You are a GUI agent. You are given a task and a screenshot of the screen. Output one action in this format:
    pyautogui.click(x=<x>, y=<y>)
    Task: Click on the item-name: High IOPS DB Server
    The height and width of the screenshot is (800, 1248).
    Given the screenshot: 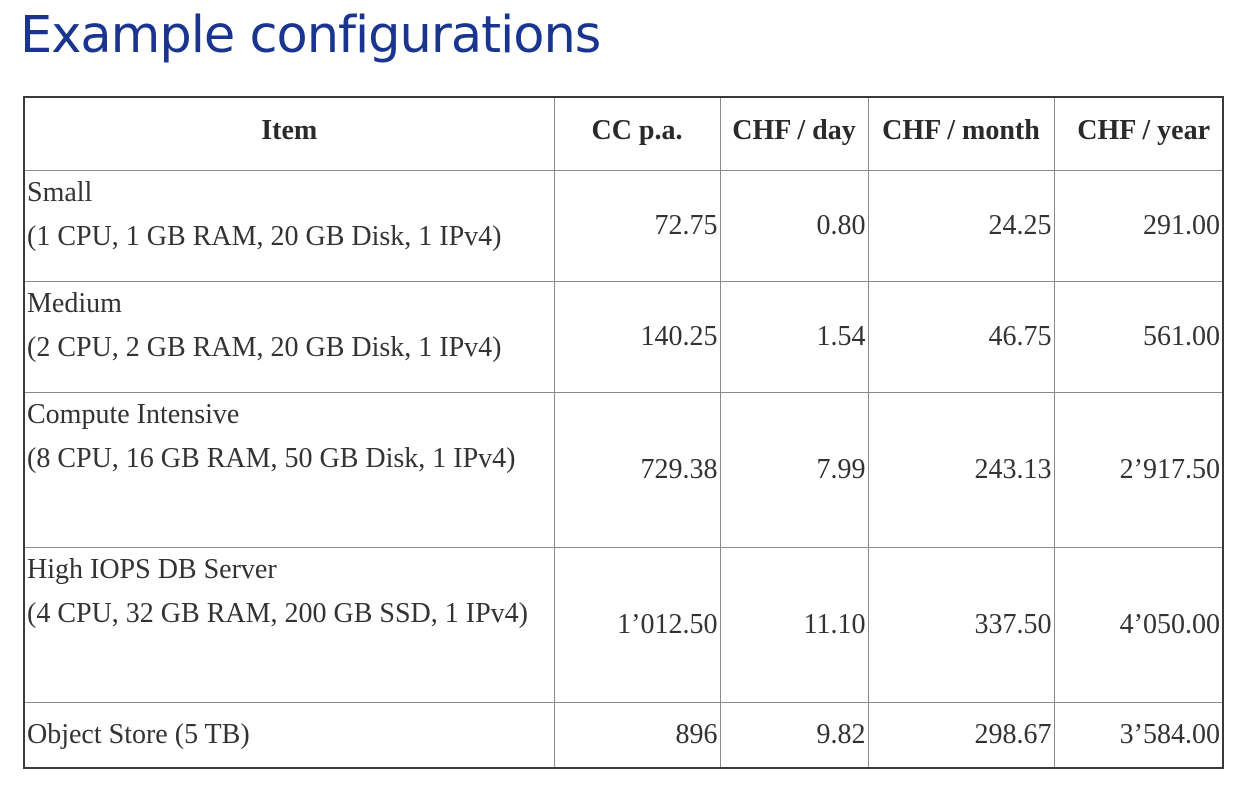 What is the action you would take?
    pyautogui.click(x=152, y=569)
    